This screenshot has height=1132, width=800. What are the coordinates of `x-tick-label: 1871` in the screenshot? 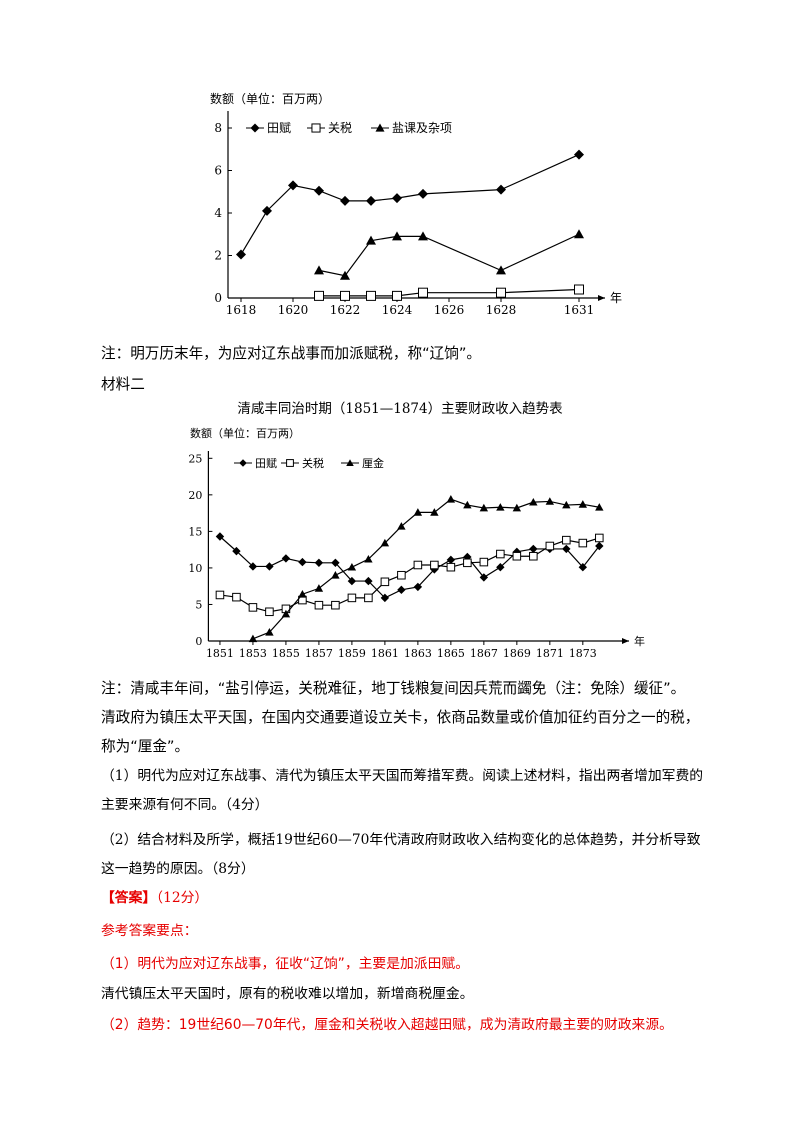 It's located at (550, 653).